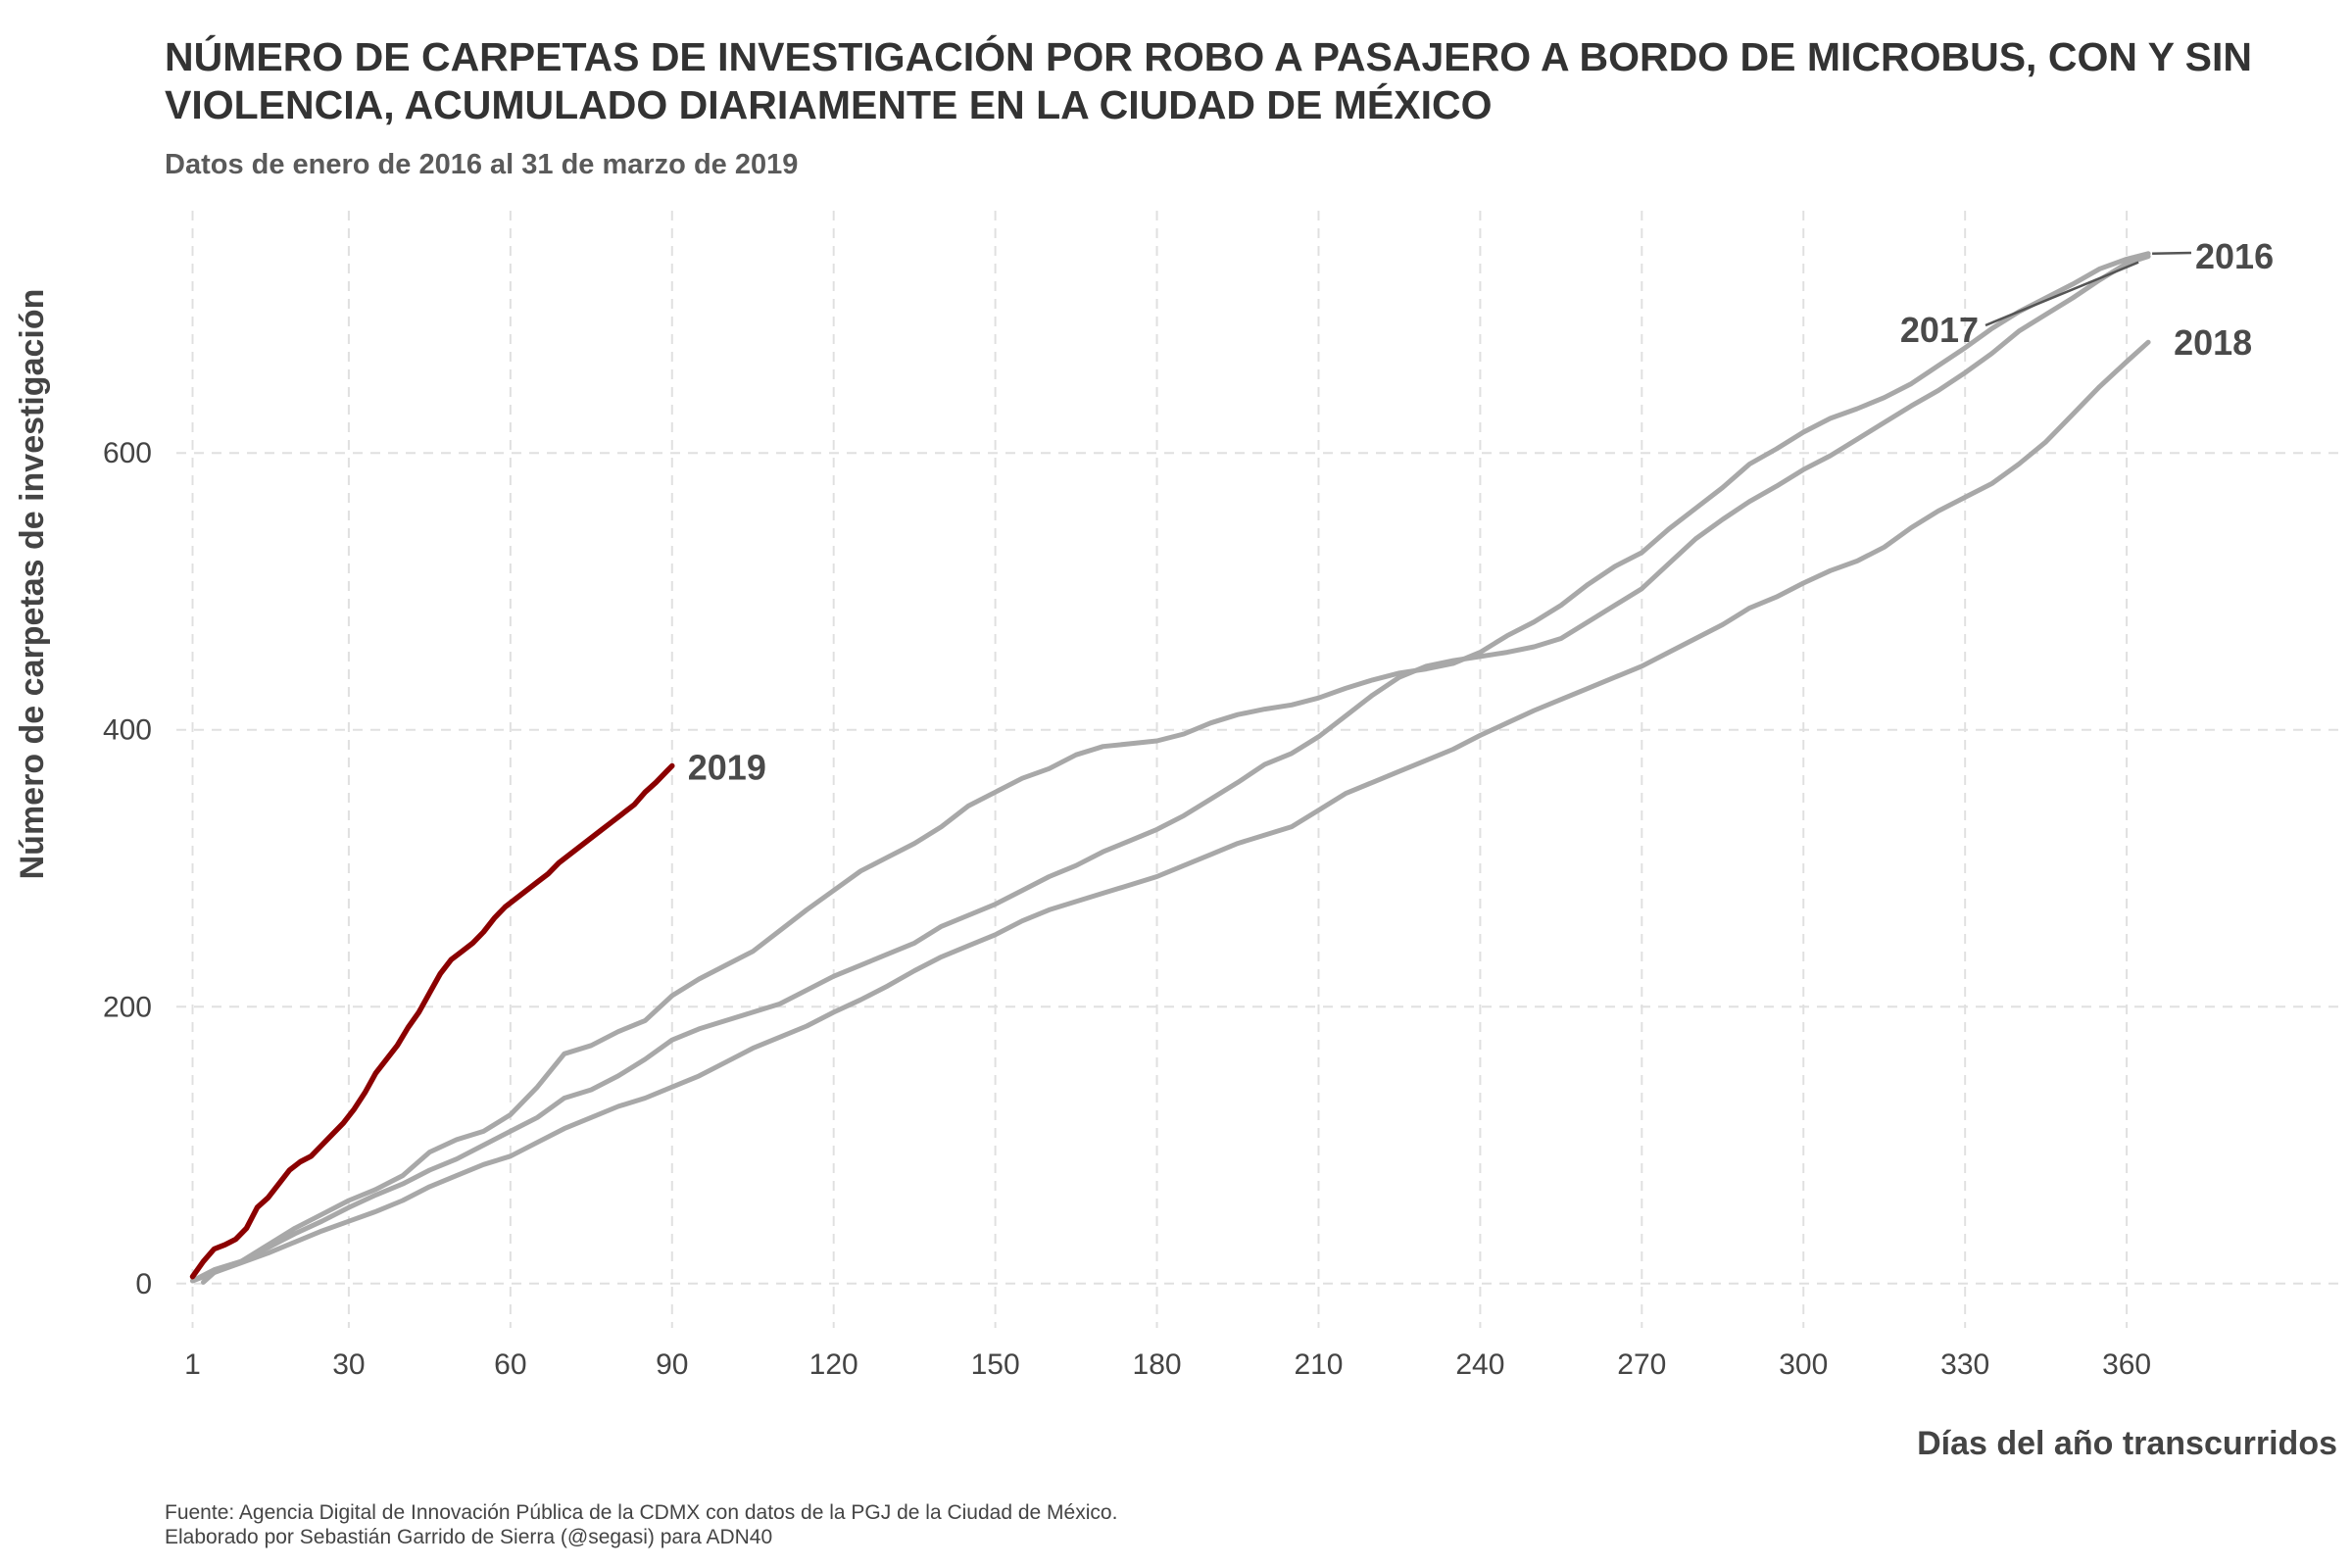  I want to click on x-tick-label: 1, so click(192, 1364).